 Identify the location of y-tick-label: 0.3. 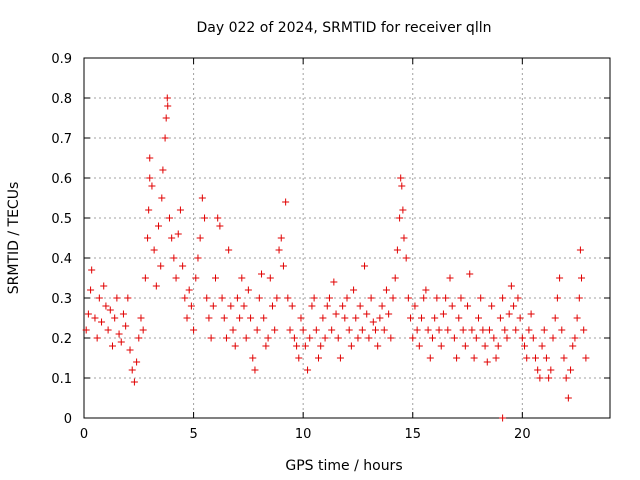
(61, 299).